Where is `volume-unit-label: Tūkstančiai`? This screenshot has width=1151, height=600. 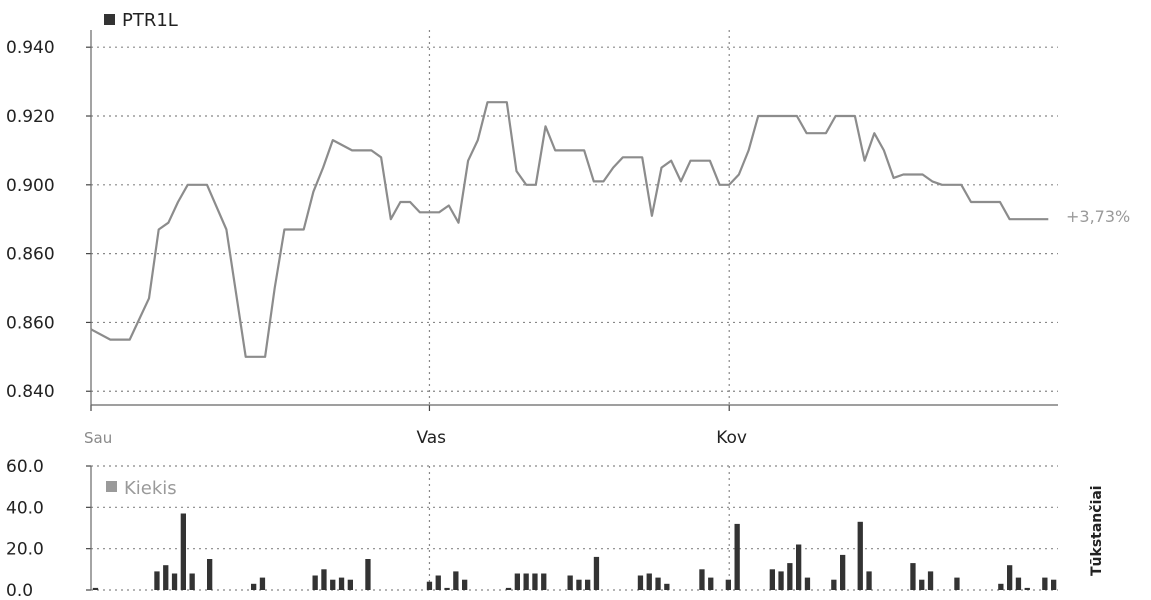 volume-unit-label: Tūkstančiai is located at coordinates (1097, 530).